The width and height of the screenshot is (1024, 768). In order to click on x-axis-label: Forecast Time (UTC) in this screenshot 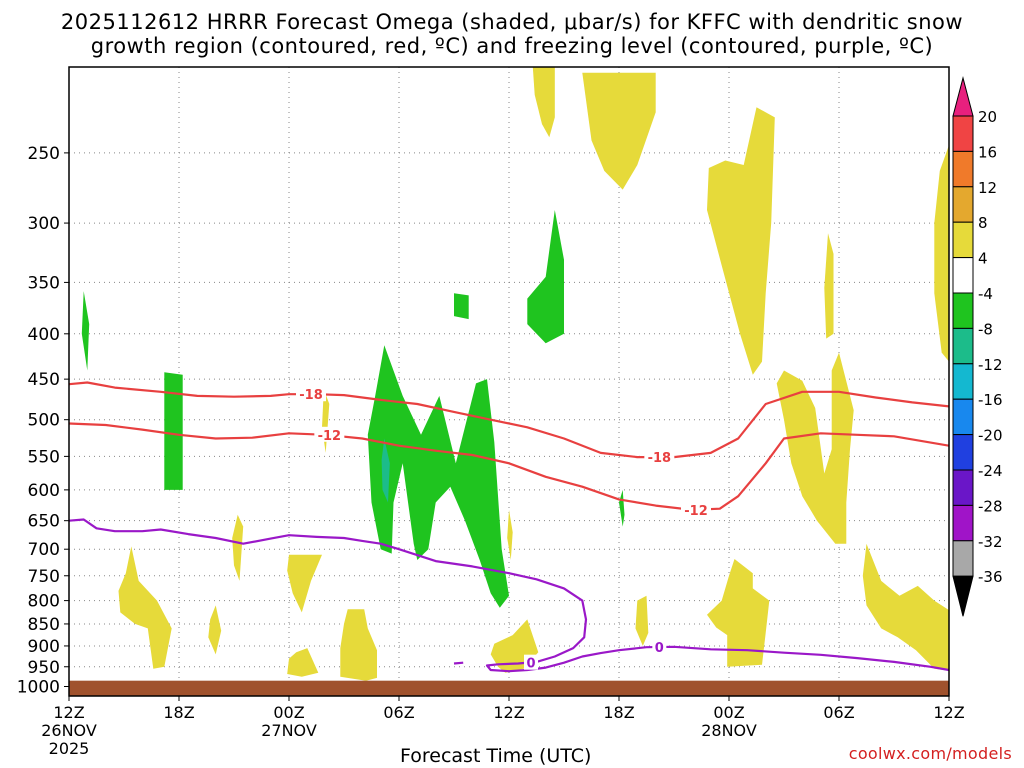, I will do `click(496, 756)`.